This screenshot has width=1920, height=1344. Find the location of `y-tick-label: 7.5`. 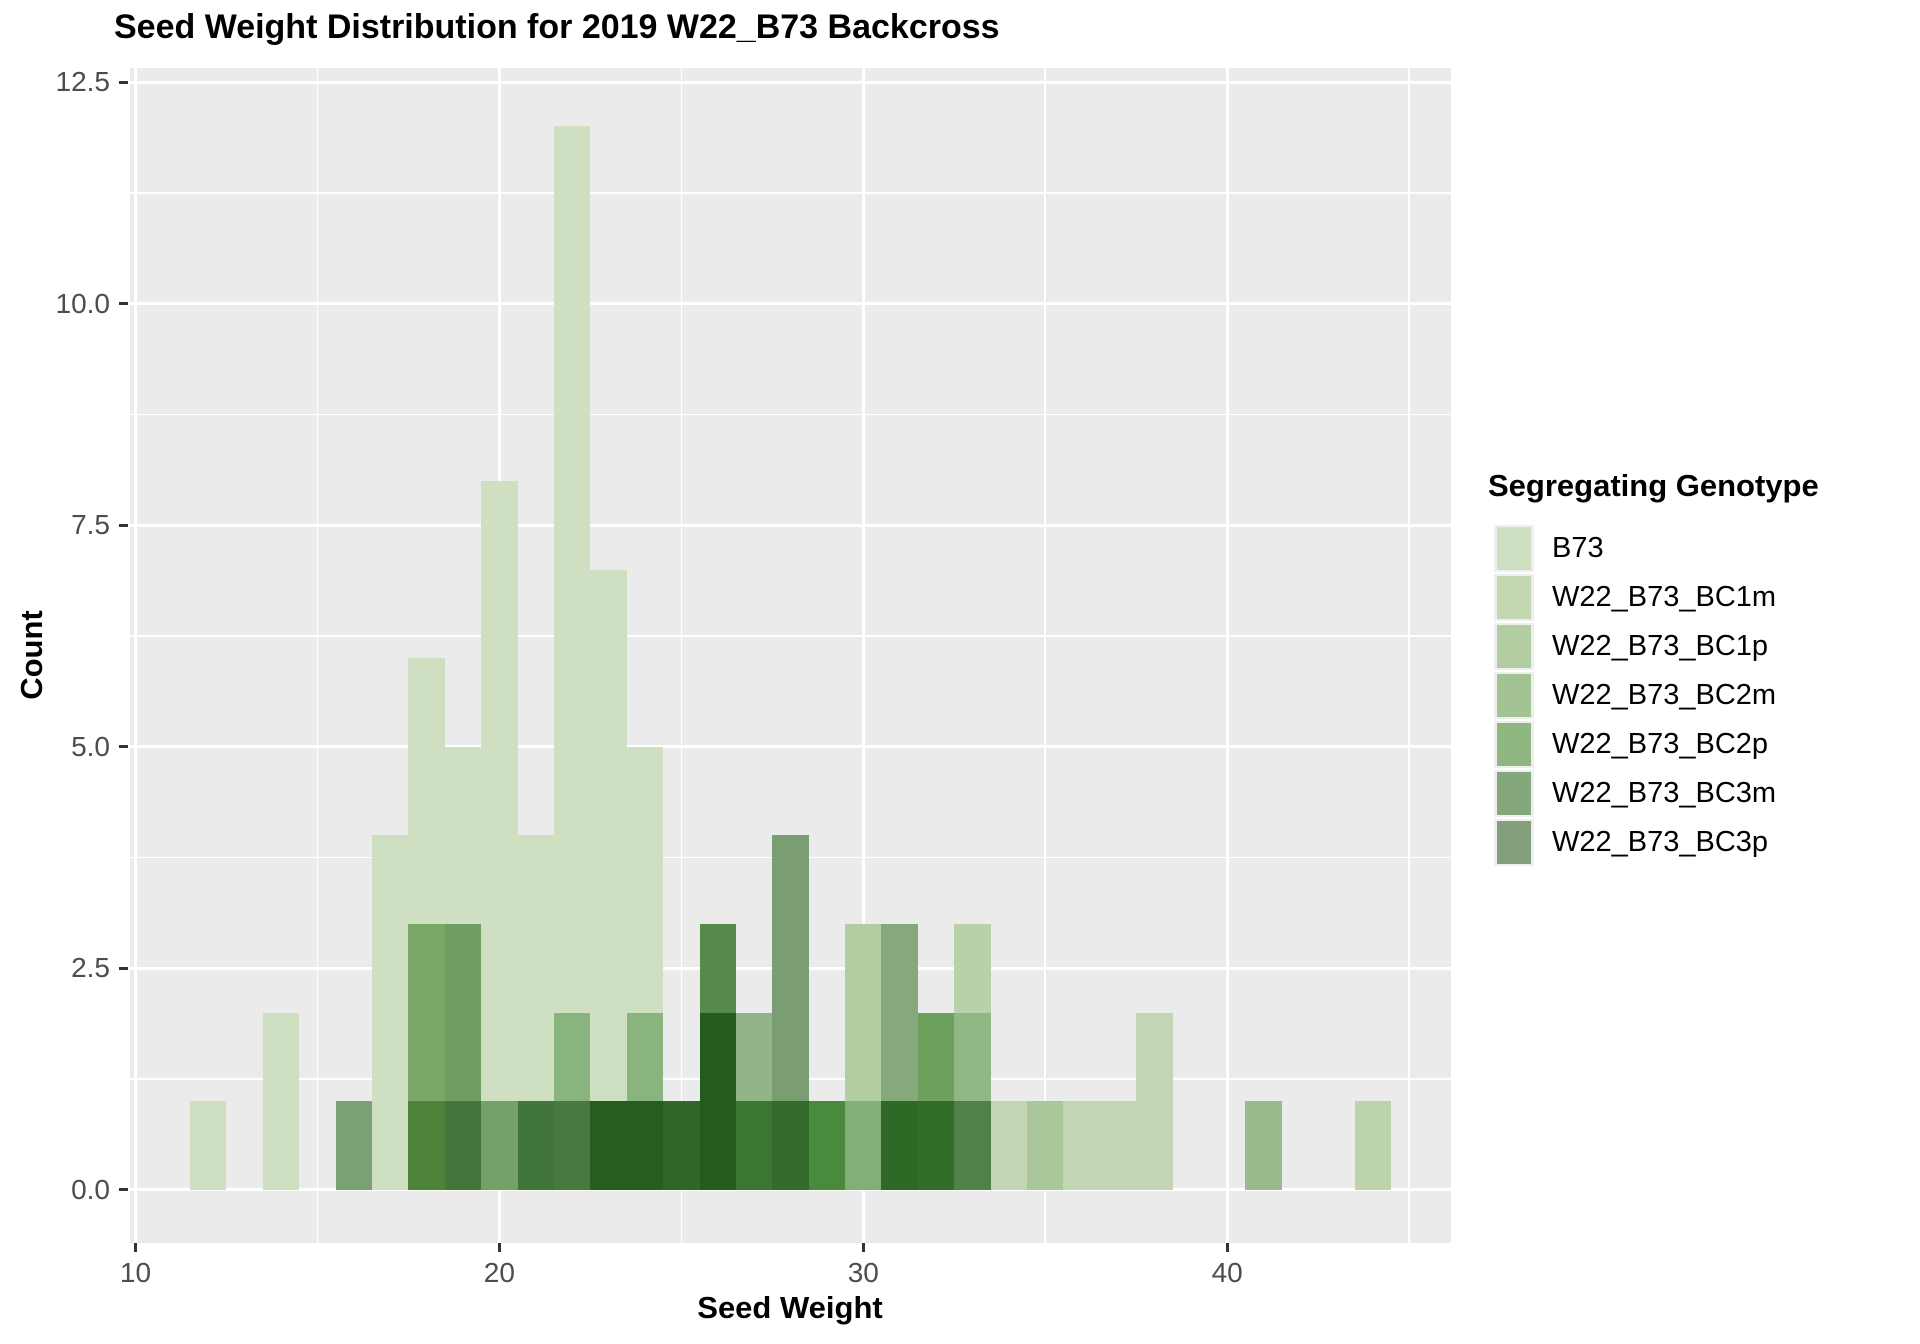

y-tick-label: 7.5 is located at coordinates (90, 525).